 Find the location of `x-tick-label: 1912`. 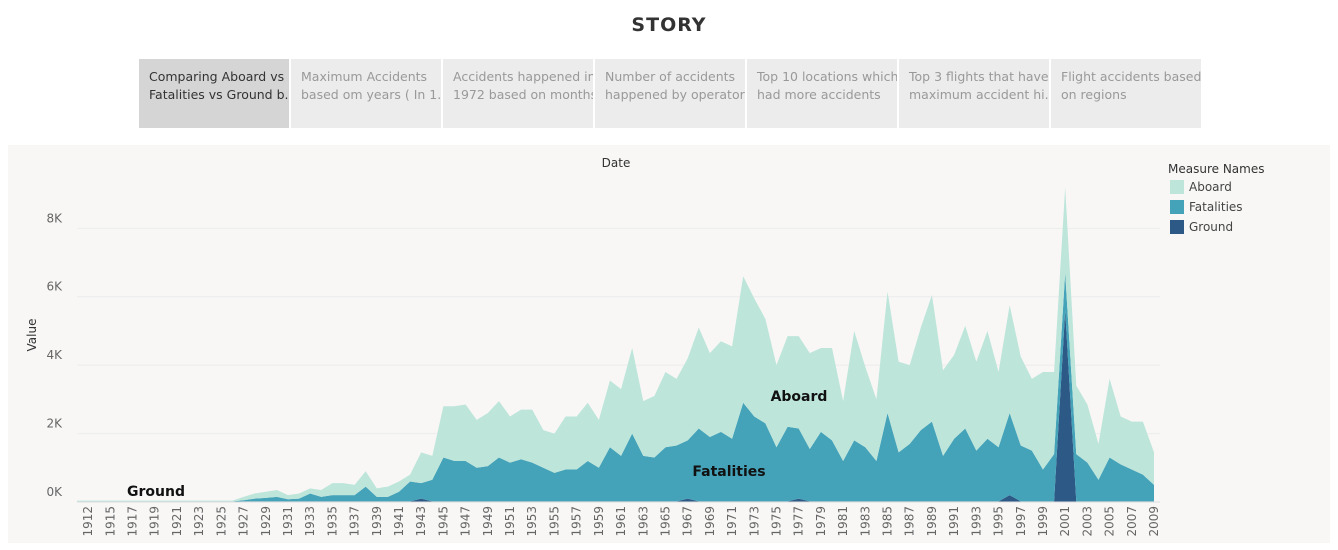

x-tick-label: 1912 is located at coordinates (88, 521).